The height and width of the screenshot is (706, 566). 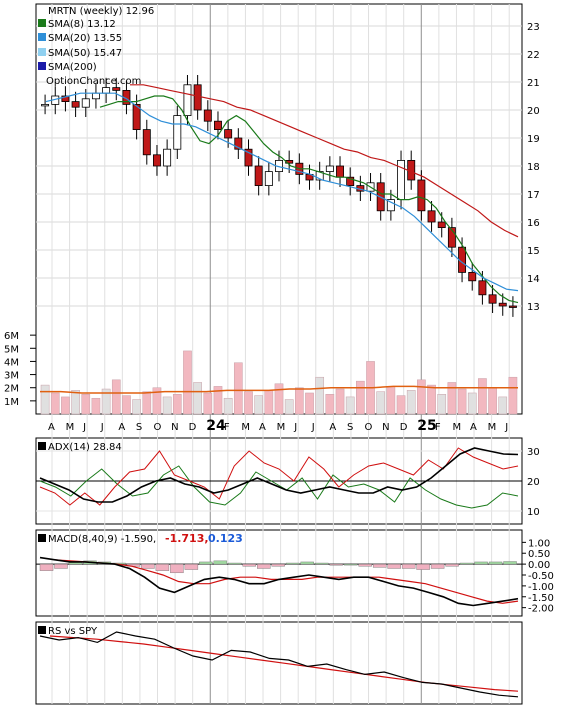 What do you see at coordinates (533, 139) in the screenshot?
I see `price-tick-label: 19` at bounding box center [533, 139].